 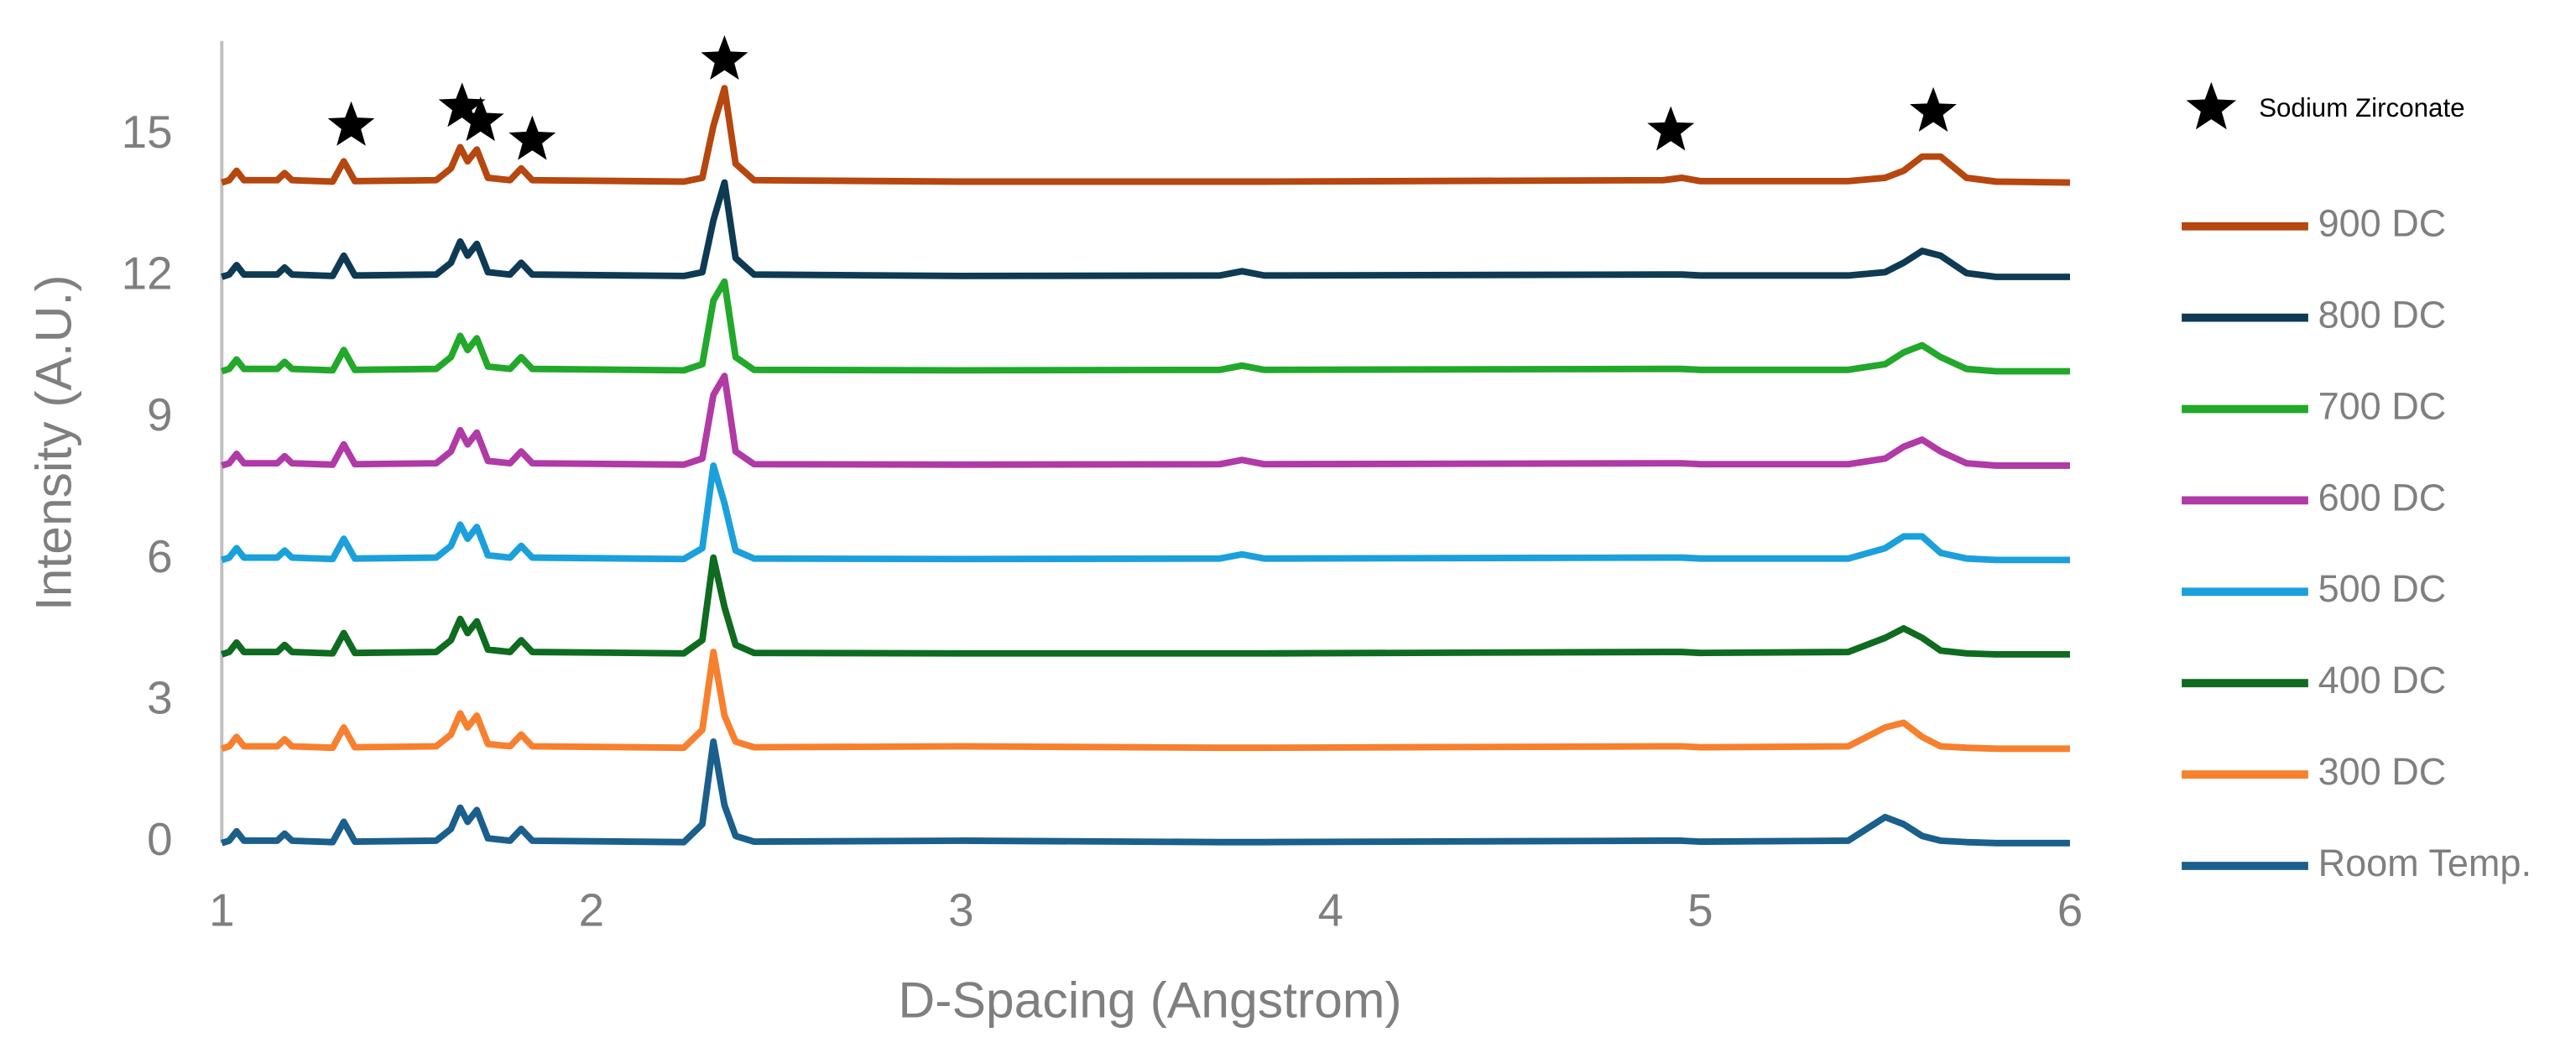 I want to click on legend-label: 500 DC, so click(x=2382, y=588).